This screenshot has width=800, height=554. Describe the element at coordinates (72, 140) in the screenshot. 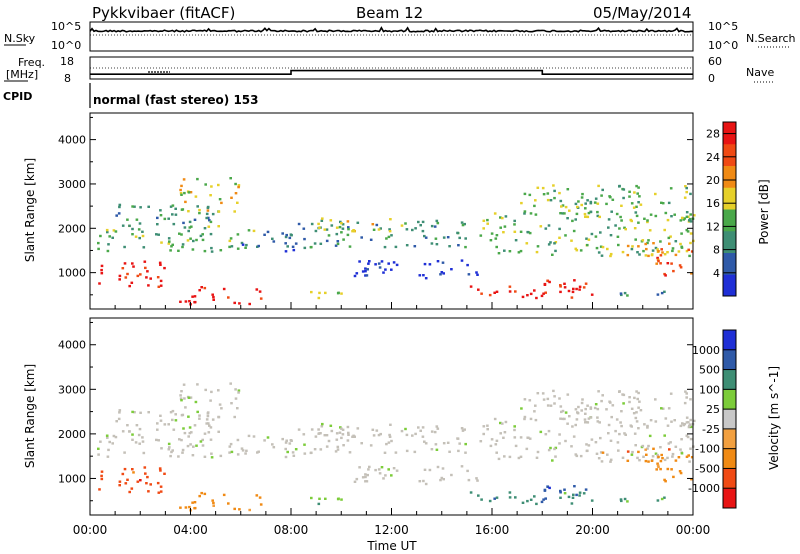

I see `power-ytick-label-3: 4000` at that location.